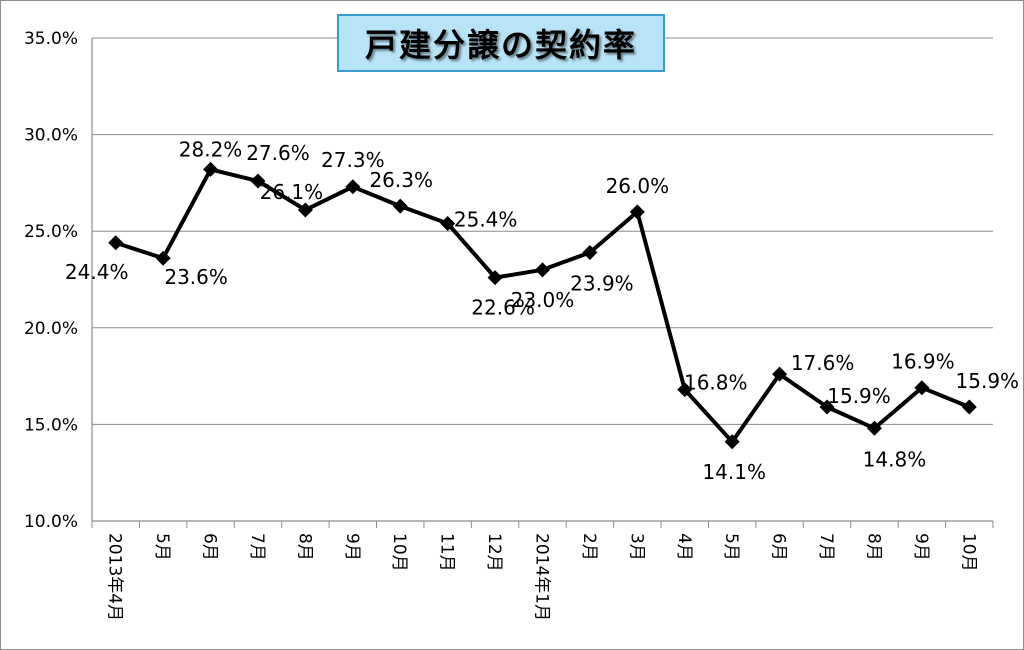 Image resolution: width=1024 pixels, height=650 pixels. Describe the element at coordinates (895, 459) in the screenshot. I see `data-label: 14.8%` at that location.